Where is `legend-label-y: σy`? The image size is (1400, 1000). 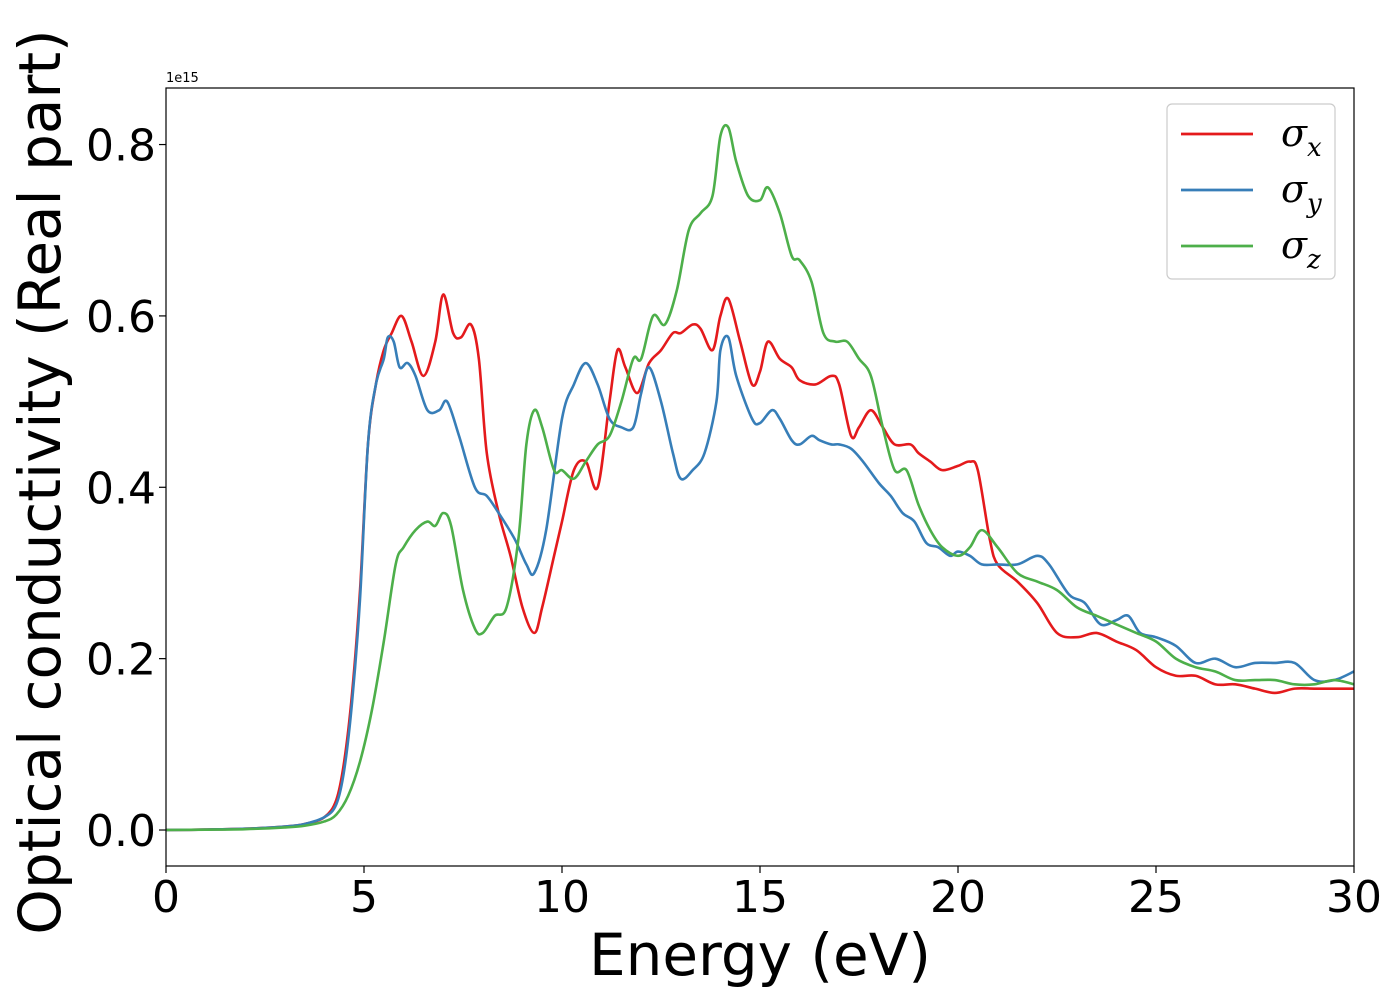 legend-label-y: σy is located at coordinates (1301, 193).